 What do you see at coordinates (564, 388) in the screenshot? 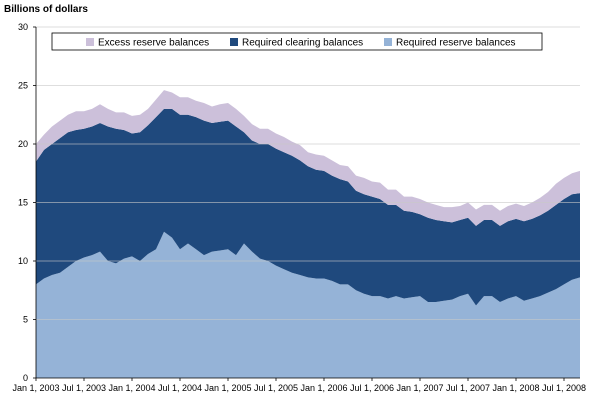
I see `x-tick-label: Jul 1, 2008` at bounding box center [564, 388].